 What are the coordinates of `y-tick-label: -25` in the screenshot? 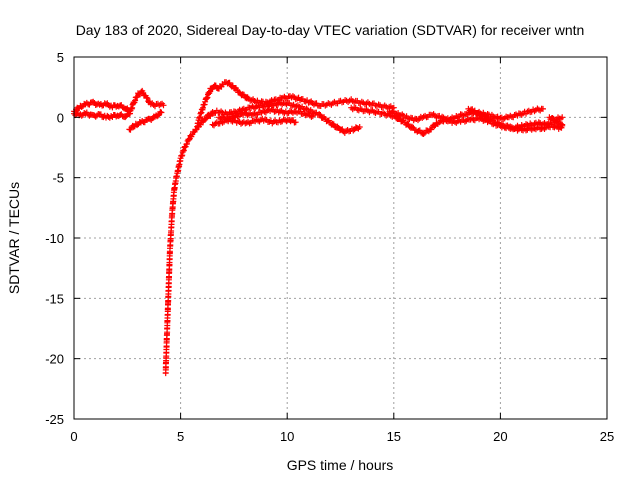 It's located at (54, 419).